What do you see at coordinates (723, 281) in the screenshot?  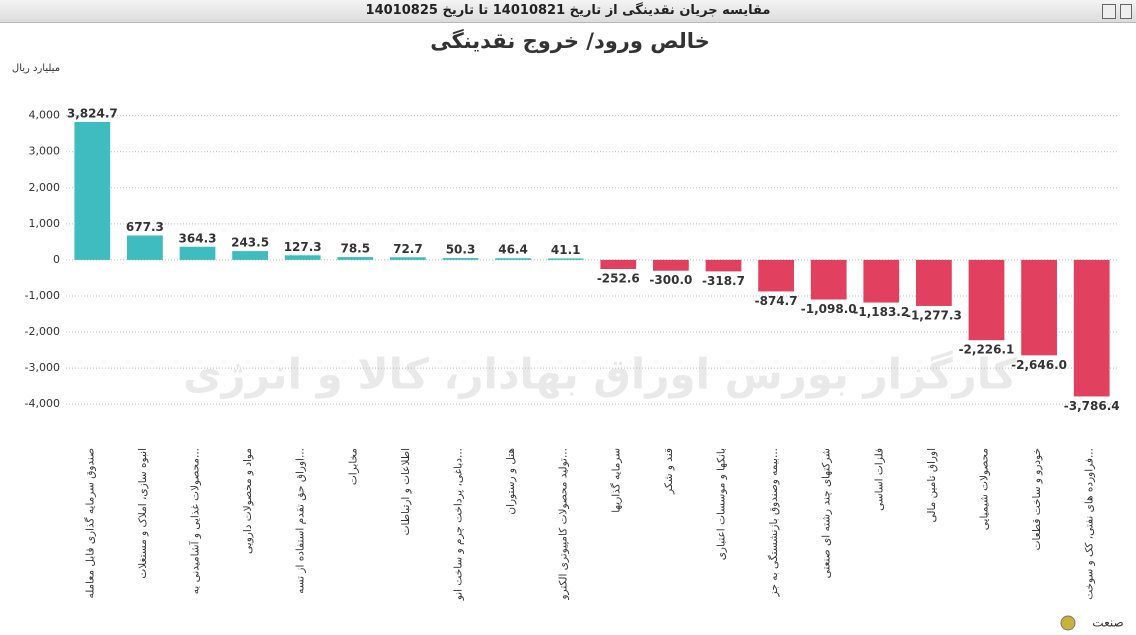 I see `value-label: -318.7` at bounding box center [723, 281].